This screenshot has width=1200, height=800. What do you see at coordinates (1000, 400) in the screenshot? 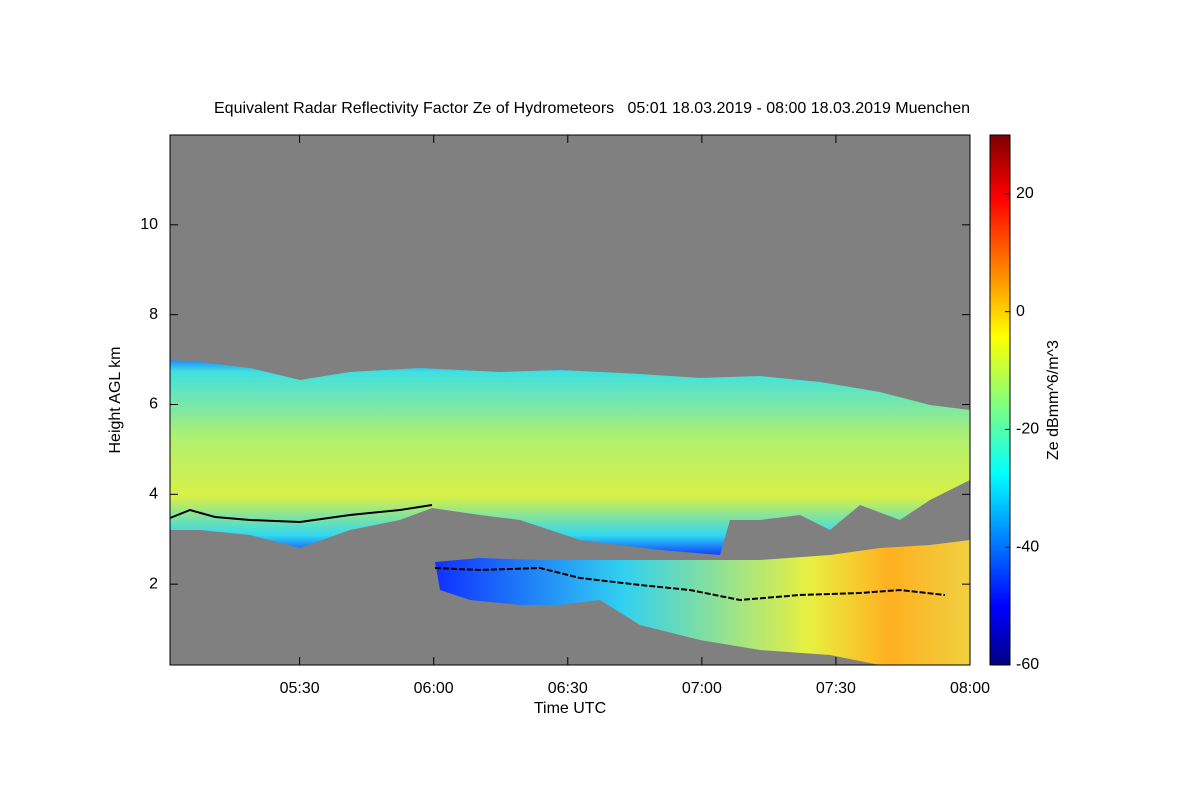
I see `colorbar` at bounding box center [1000, 400].